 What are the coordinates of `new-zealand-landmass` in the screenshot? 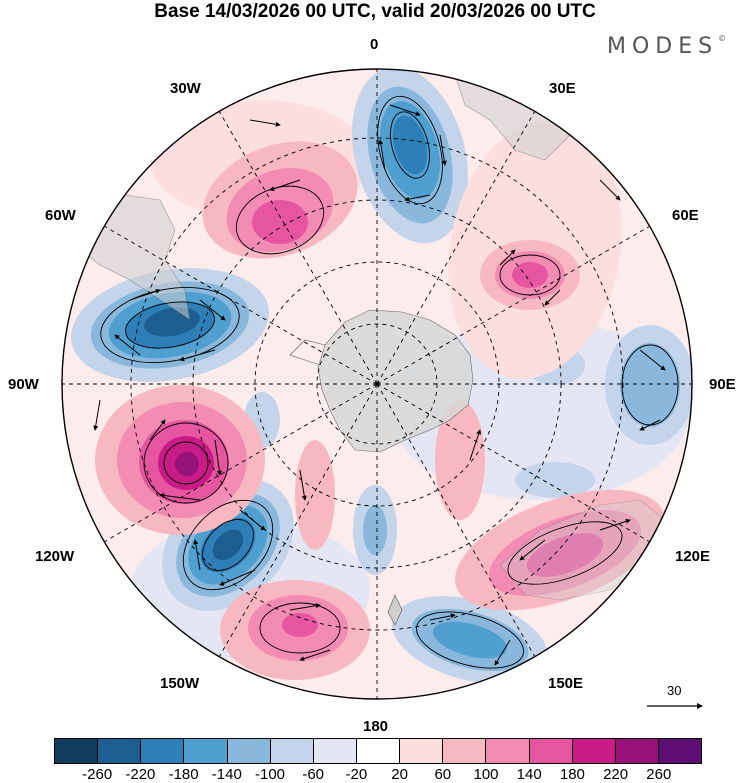 It's located at (395, 610).